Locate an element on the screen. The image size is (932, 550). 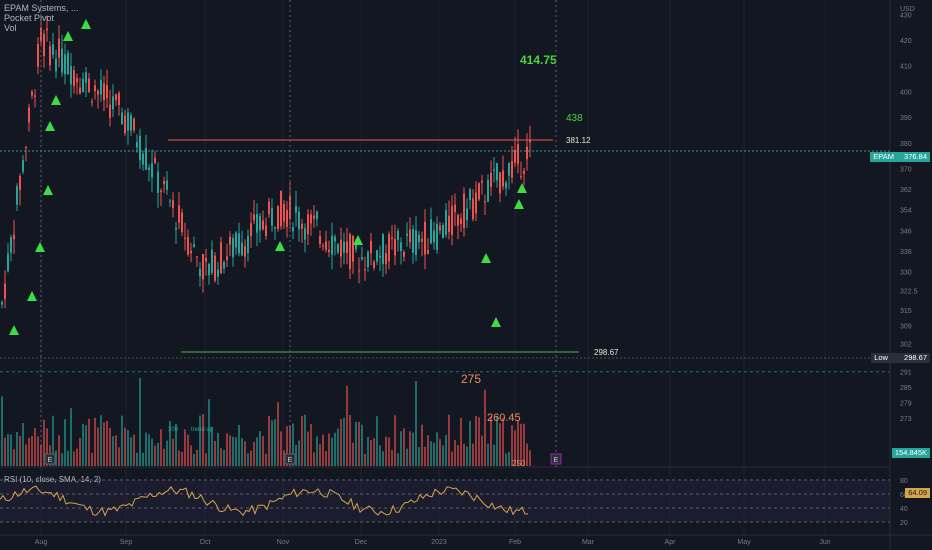
rsi-level-label: 40 is located at coordinates (904, 509).